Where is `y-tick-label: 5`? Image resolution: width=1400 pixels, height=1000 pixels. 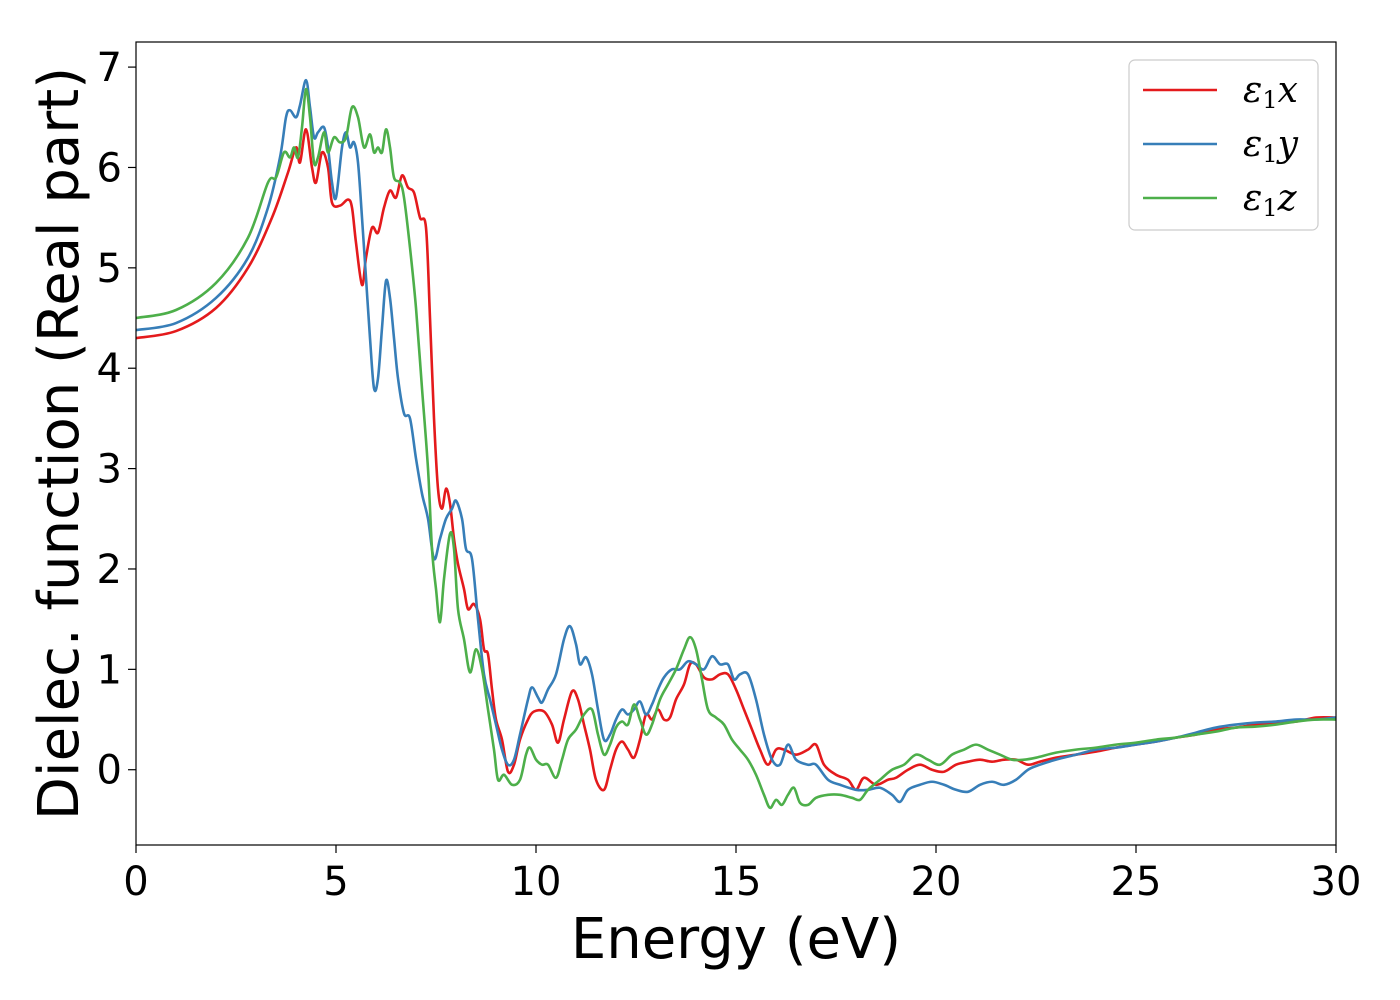 y-tick-label: 5 is located at coordinates (109, 269).